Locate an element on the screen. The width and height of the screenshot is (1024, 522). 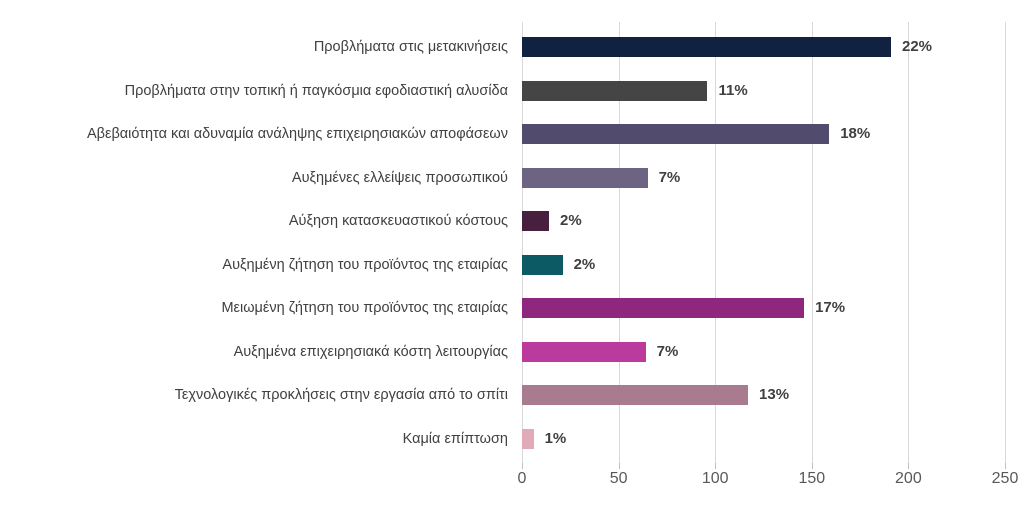
value-label: 13% is located at coordinates (774, 395).